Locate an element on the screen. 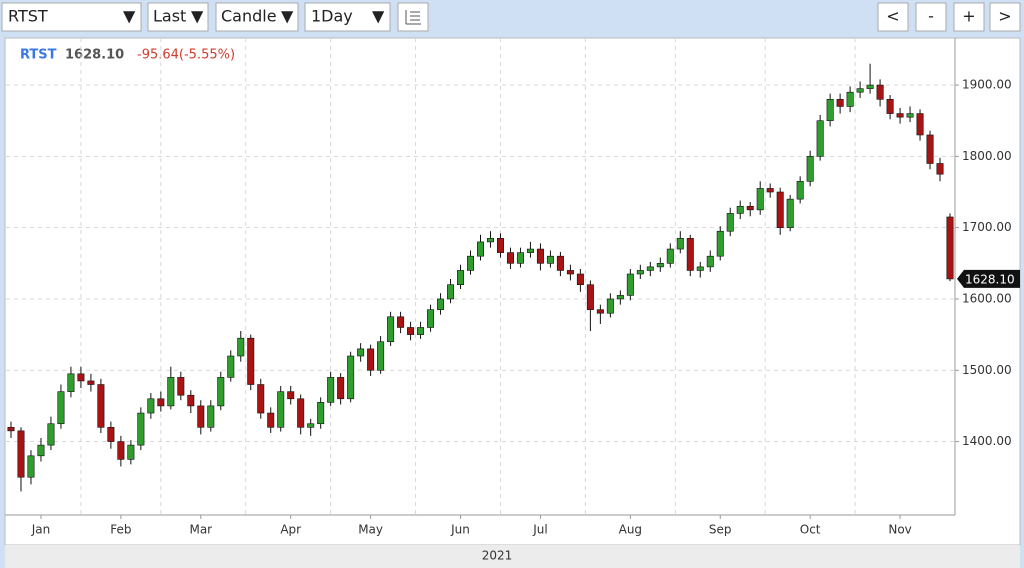 Image resolution: width=1024 pixels, height=568 pixels. legend-change: -95.64(-5.55%) is located at coordinates (186, 55).